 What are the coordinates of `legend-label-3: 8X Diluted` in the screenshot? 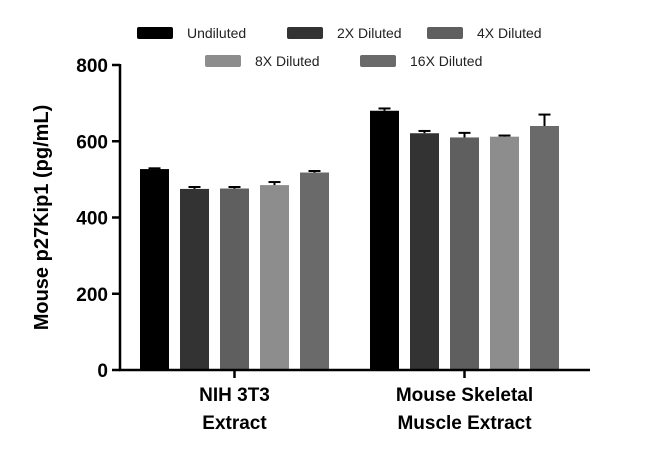 It's located at (287, 61).